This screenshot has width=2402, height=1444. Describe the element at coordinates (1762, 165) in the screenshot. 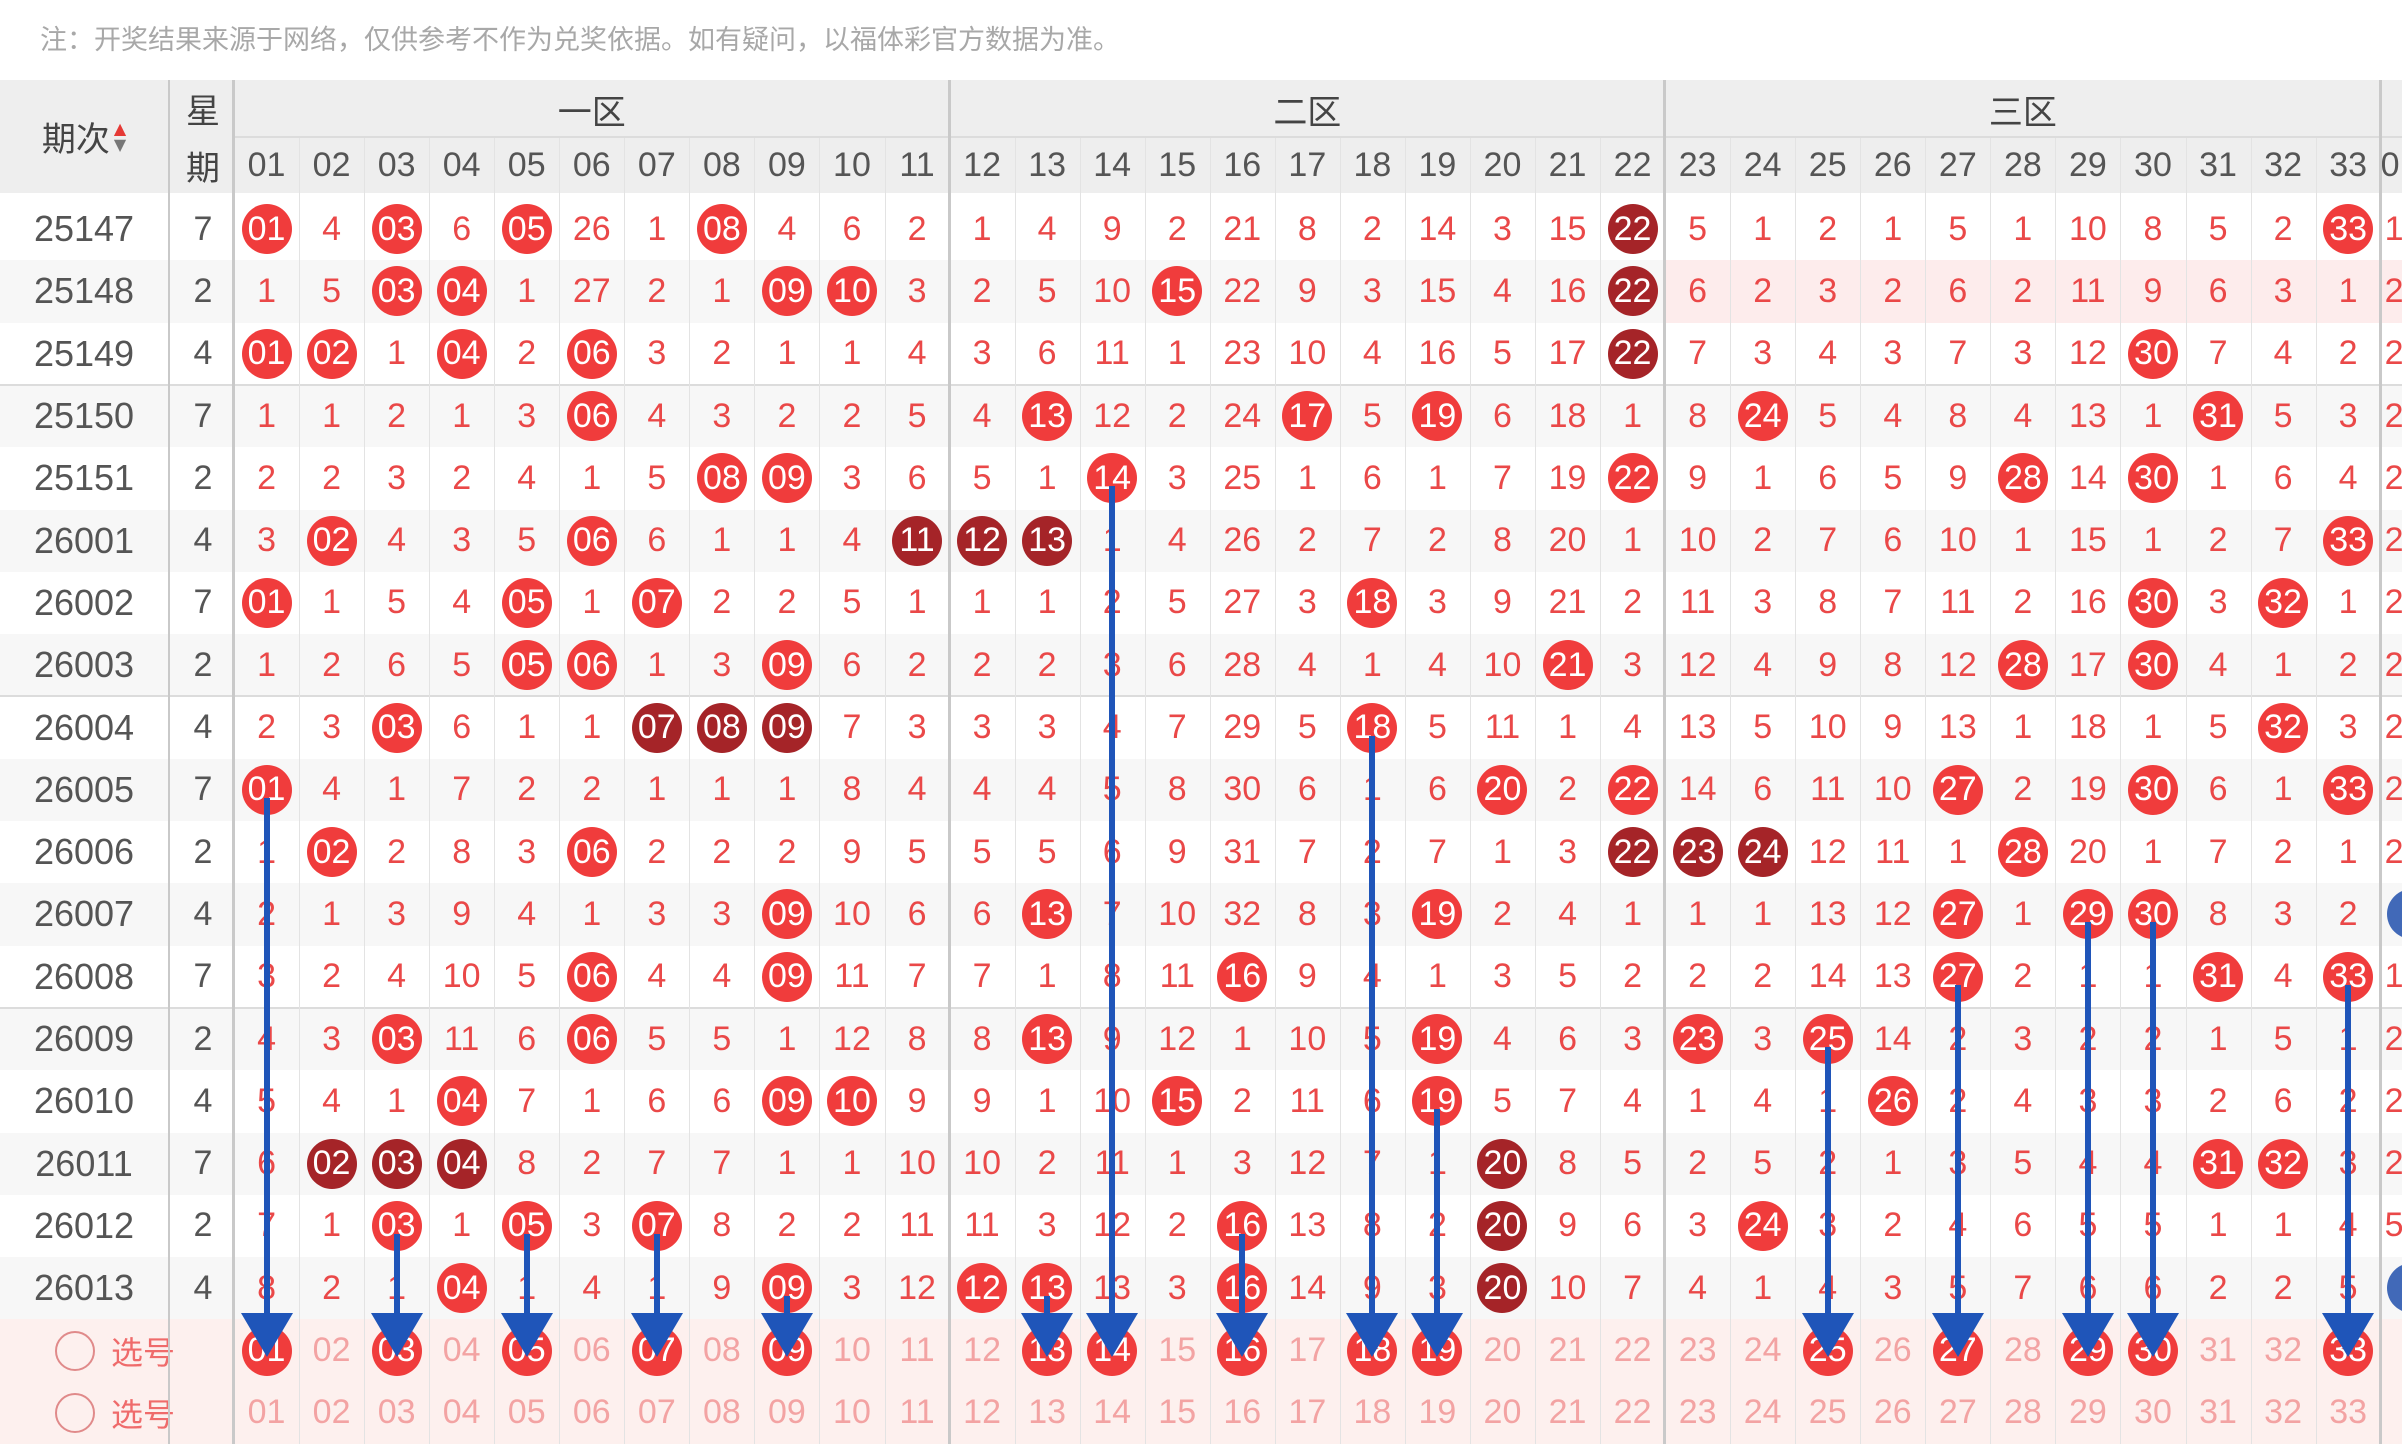

I see `column-header-24: 24` at that location.